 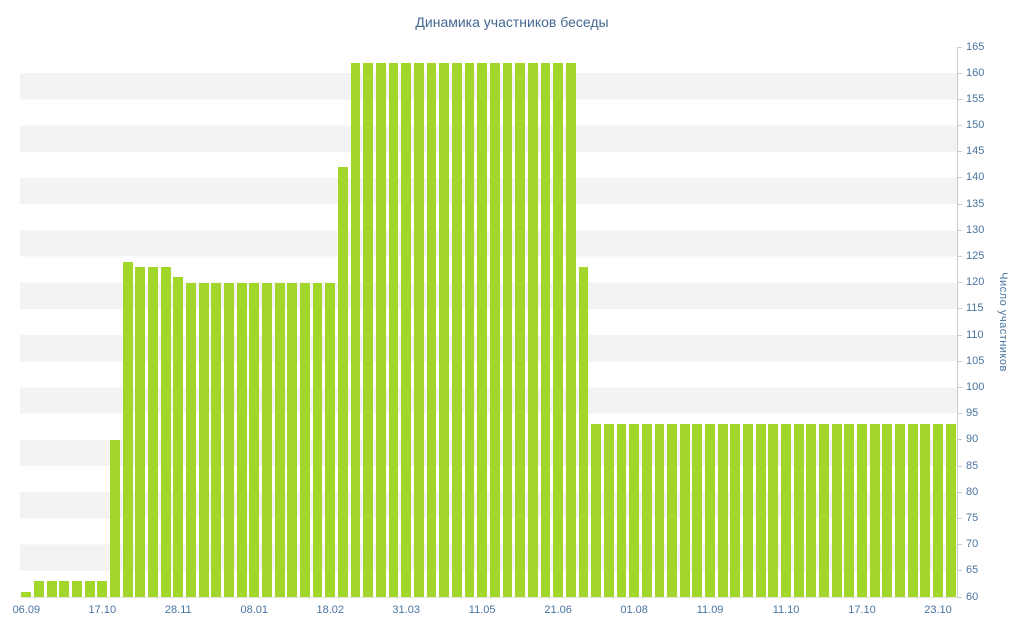 I want to click on y-axis-line, so click(x=957, y=322).